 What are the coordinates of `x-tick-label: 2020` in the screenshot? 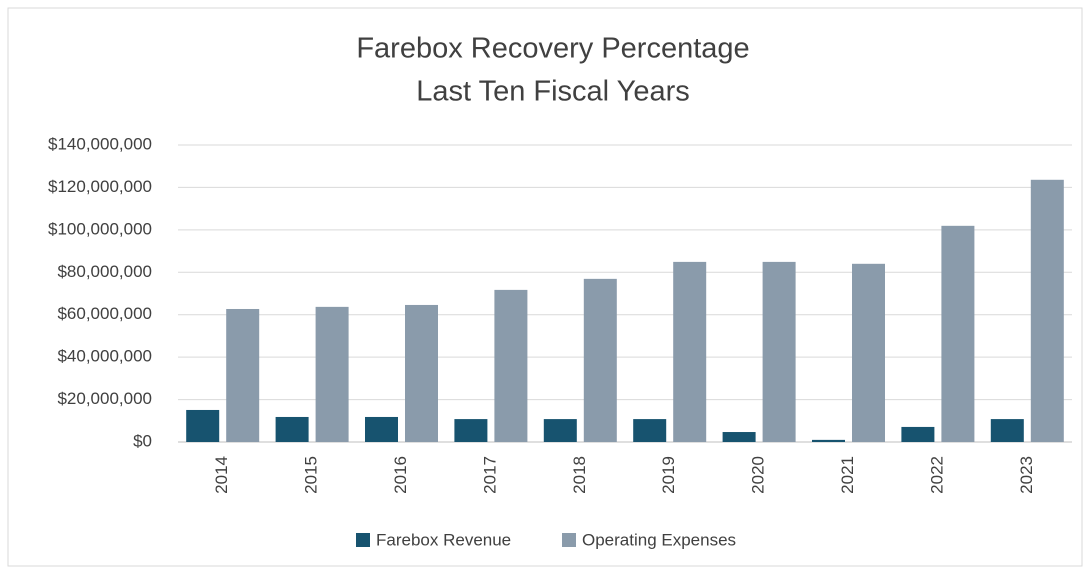 It's located at (758, 475).